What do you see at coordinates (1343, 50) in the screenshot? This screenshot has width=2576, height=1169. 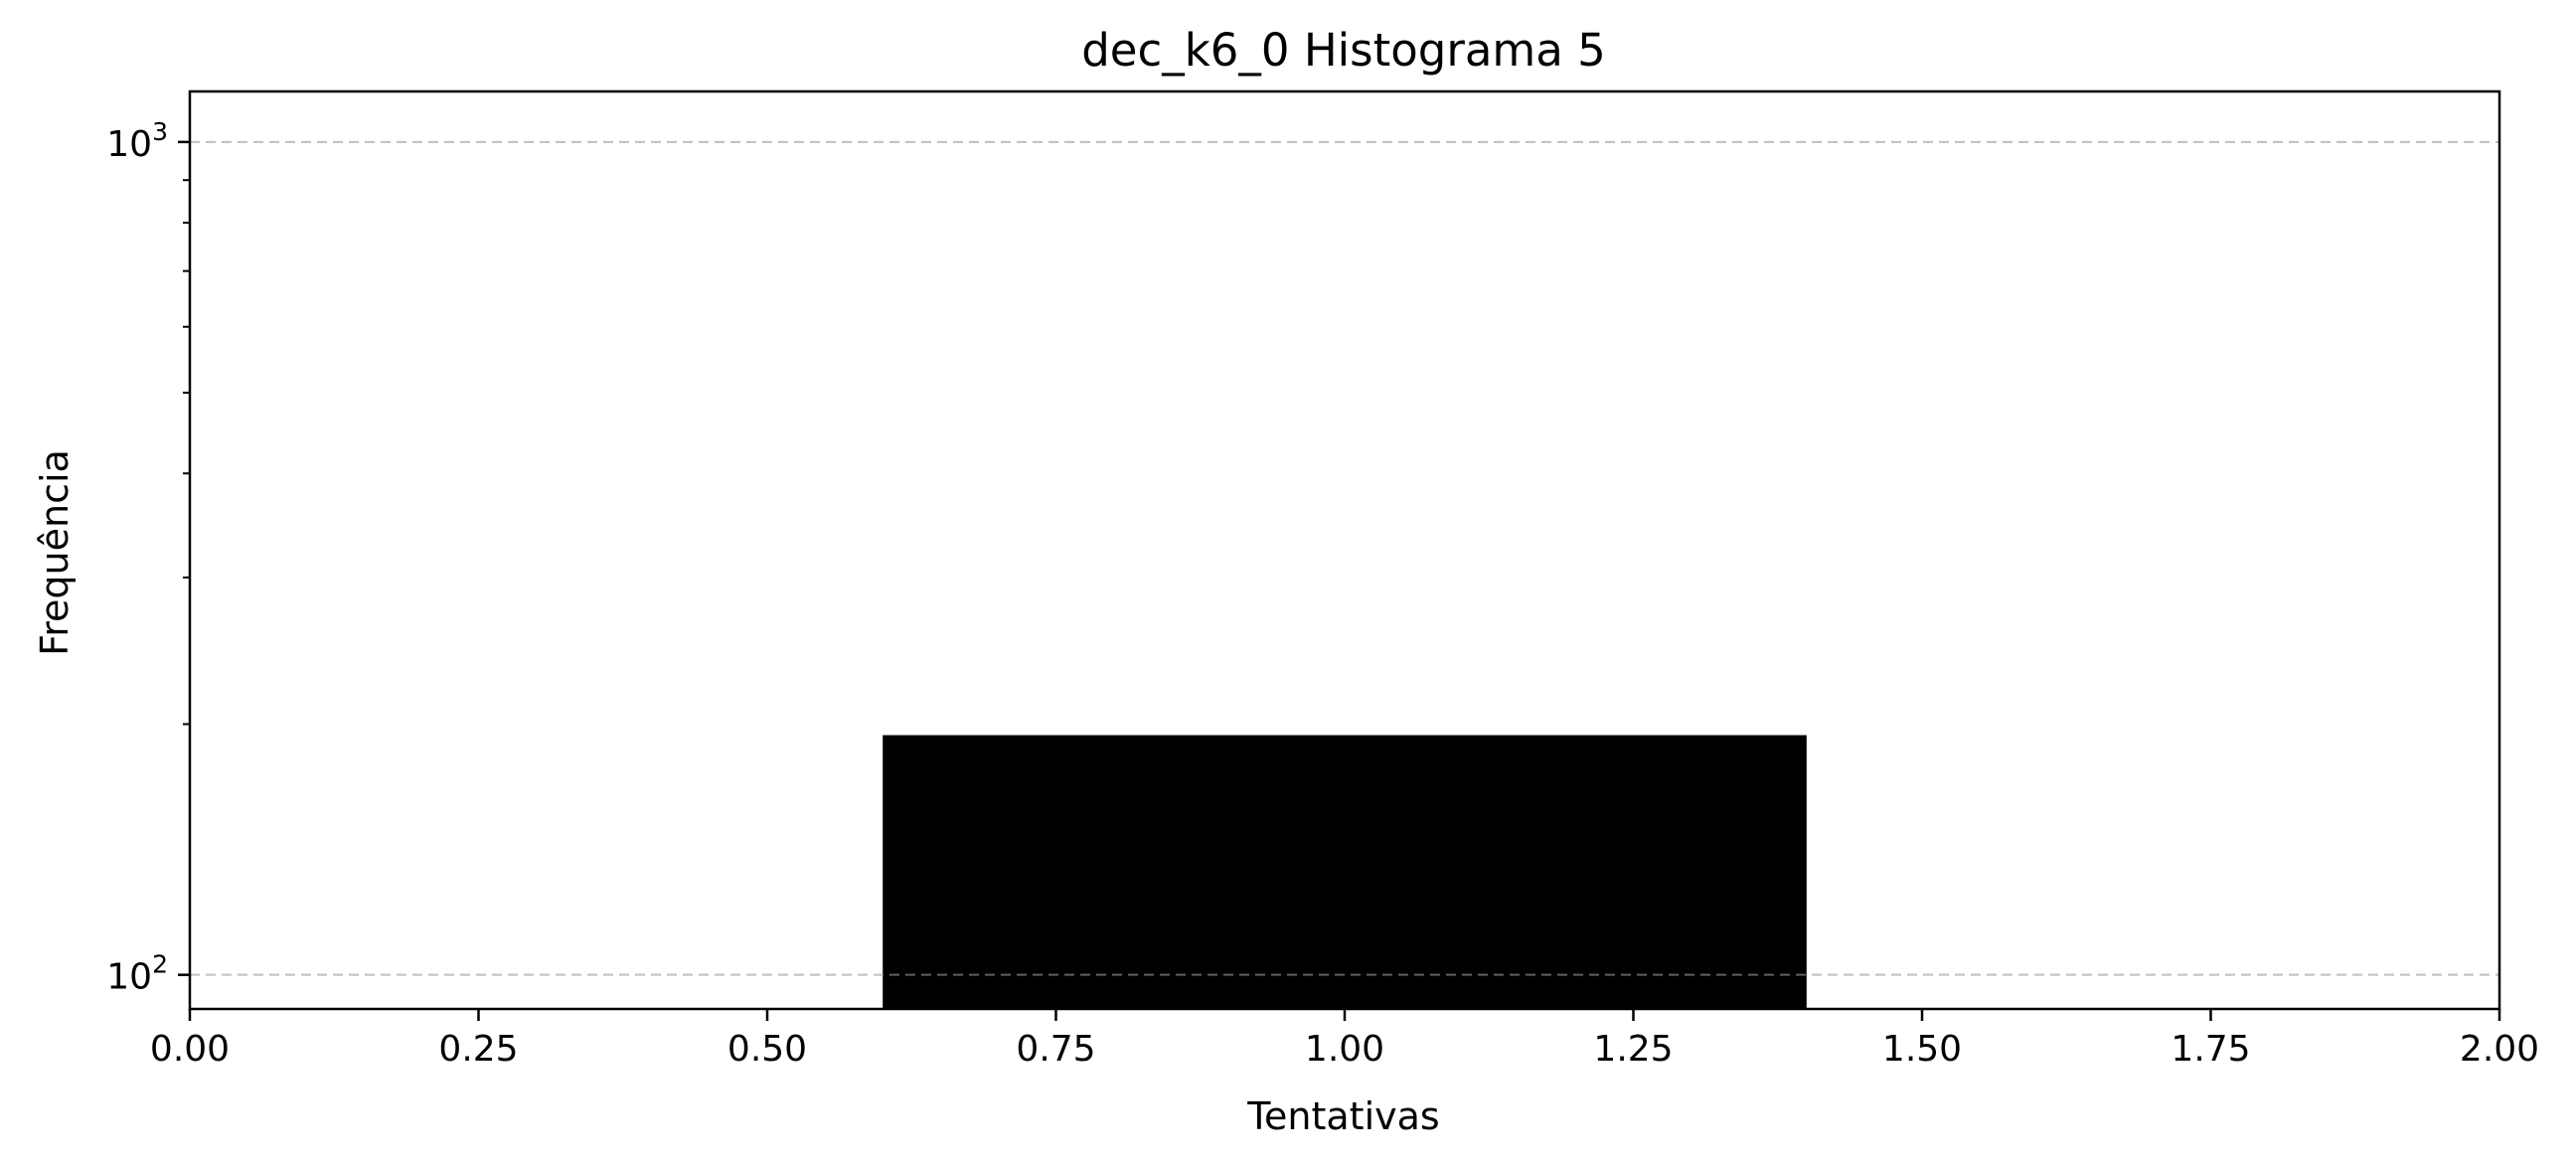 I see `chart-title: dec_k6_0 Histograma 5` at bounding box center [1343, 50].